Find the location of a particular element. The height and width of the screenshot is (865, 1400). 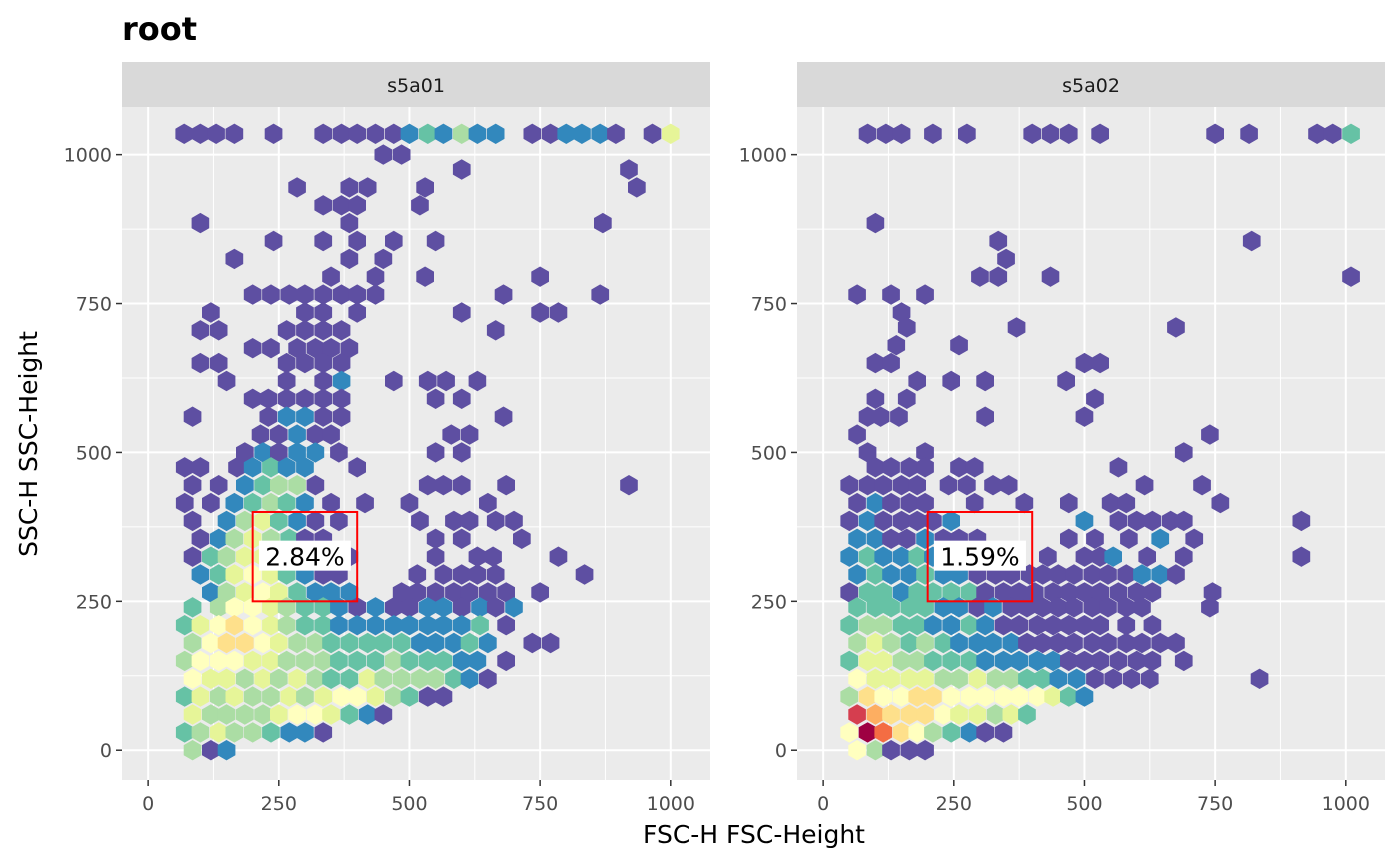

gate-label: 1.59% is located at coordinates (979, 557).